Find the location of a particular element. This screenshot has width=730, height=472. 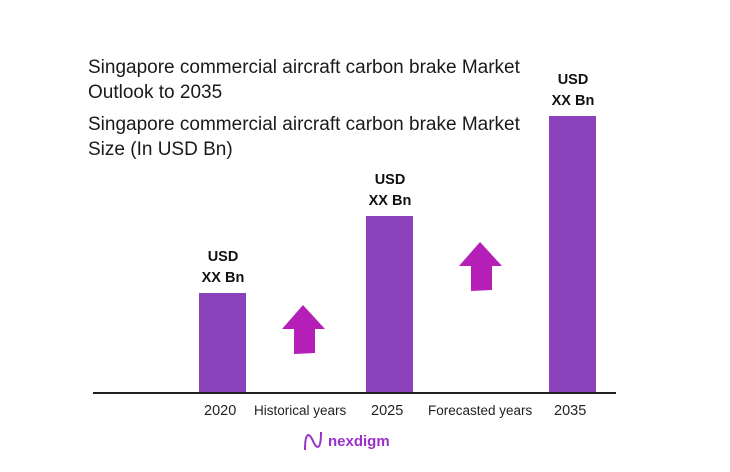

x-tick-label: 2020 is located at coordinates (220, 411).